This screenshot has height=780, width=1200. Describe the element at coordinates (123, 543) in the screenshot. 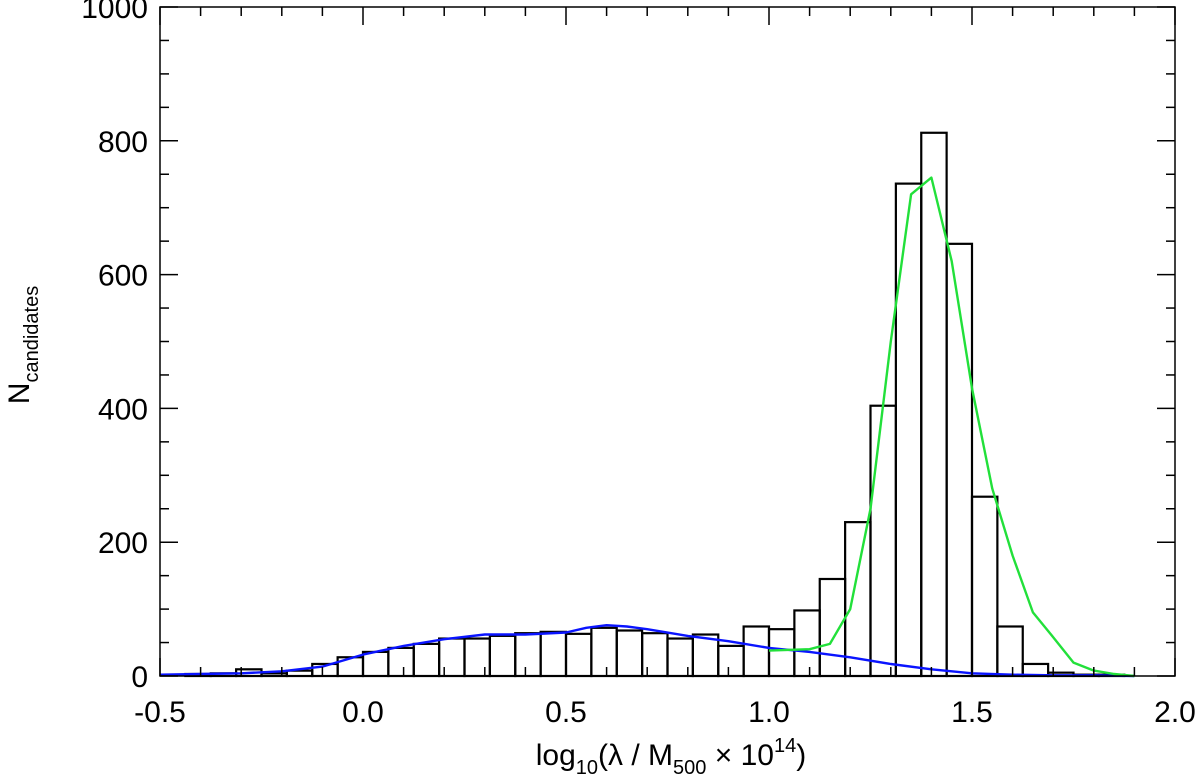

I see `y-tick-label: 200` at that location.